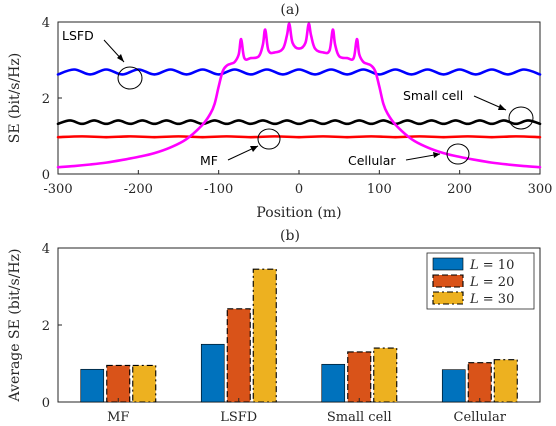 Image resolution: width=556 pixels, height=426 pixels. What do you see at coordinates (46, 249) in the screenshot?
I see `panel-b-y-tick-label: 4` at bounding box center [46, 249].